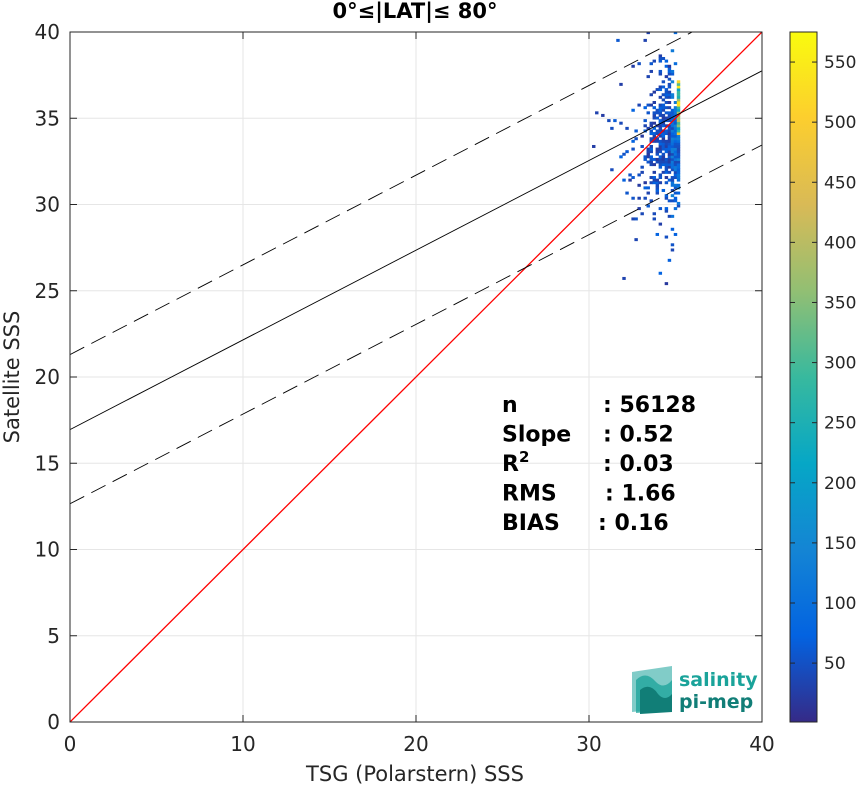  What do you see at coordinates (840, 303) in the screenshot?
I see `colorbar-tick-label: 350` at bounding box center [840, 303].